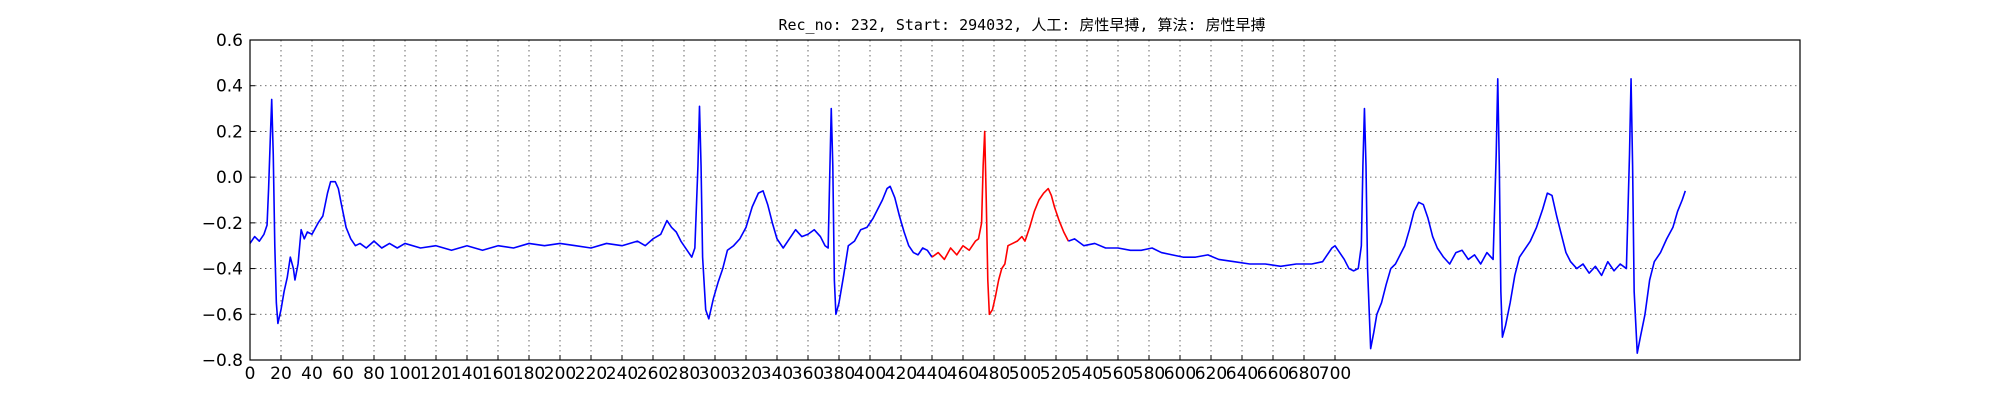 The height and width of the screenshot is (400, 2000). I want to click on x-tick-label: 480, so click(994, 374).